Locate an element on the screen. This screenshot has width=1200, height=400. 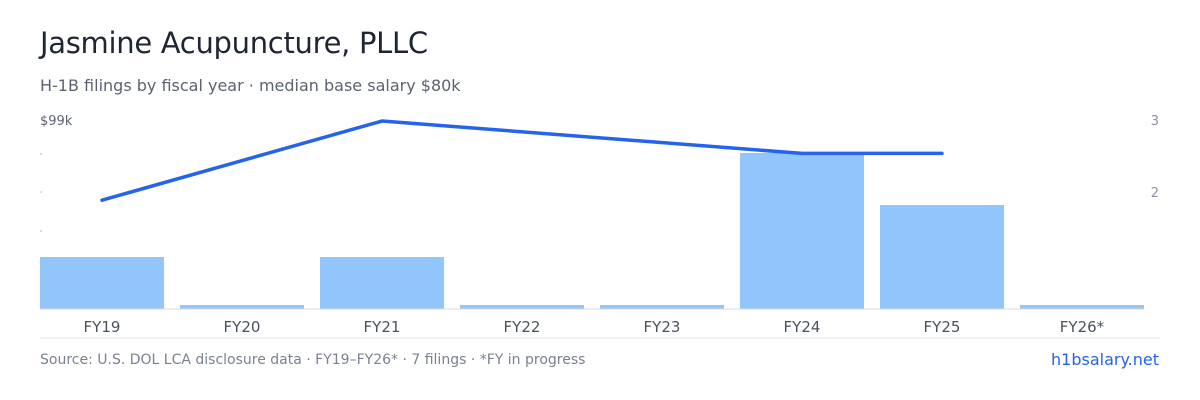
median-salary-line is located at coordinates (522, 160).